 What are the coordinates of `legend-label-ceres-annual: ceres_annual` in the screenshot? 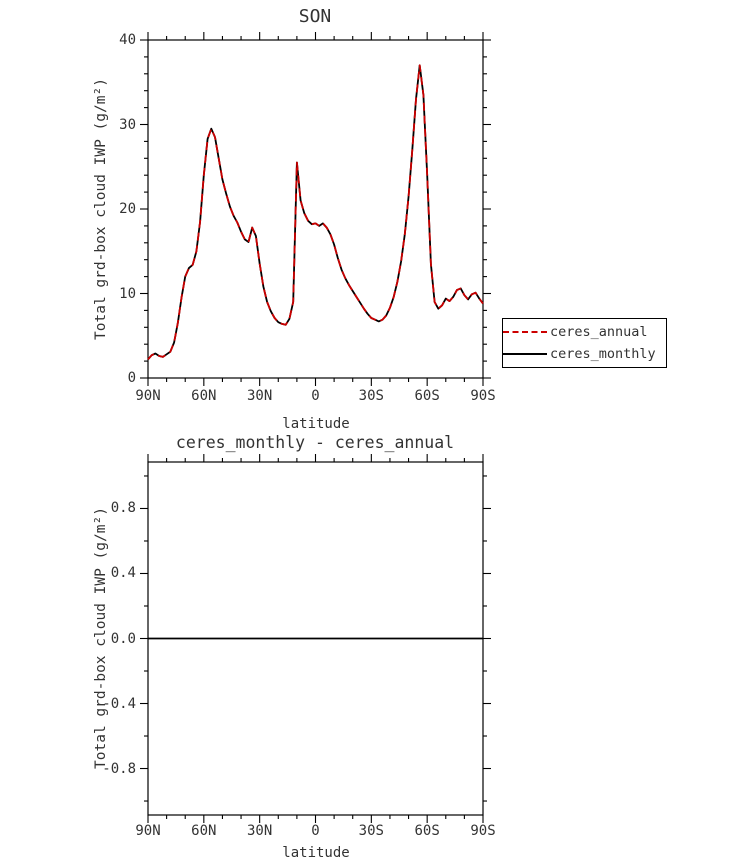 It's located at (599, 332).